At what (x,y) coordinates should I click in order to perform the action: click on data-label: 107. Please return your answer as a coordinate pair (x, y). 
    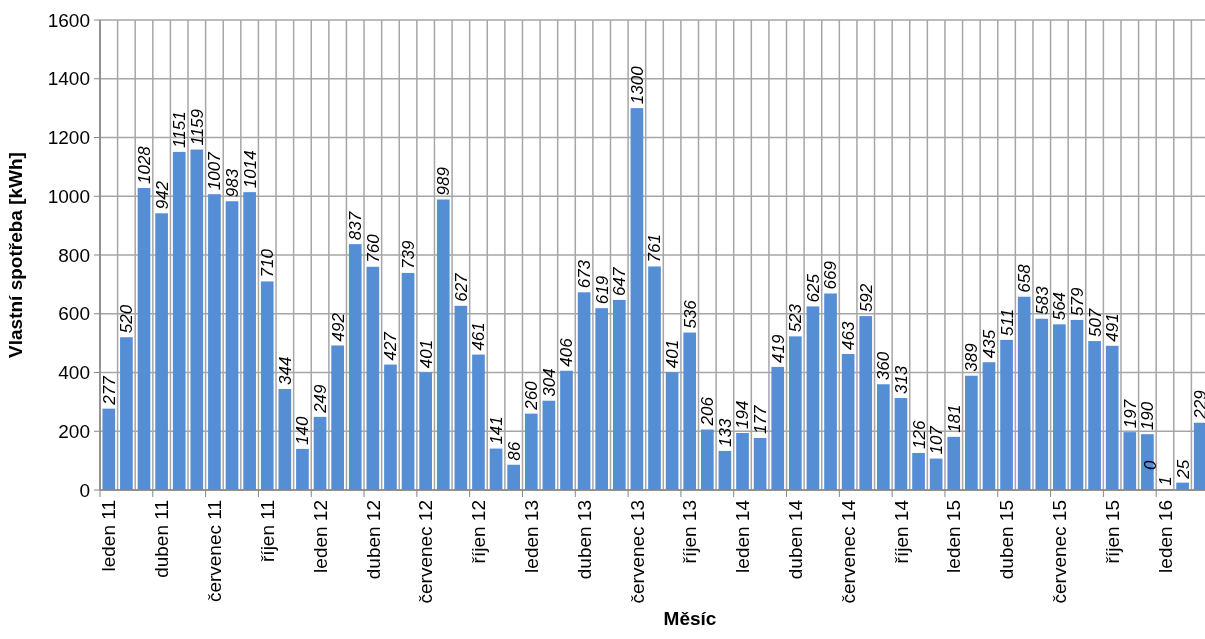
    Looking at the image, I should click on (937, 440).